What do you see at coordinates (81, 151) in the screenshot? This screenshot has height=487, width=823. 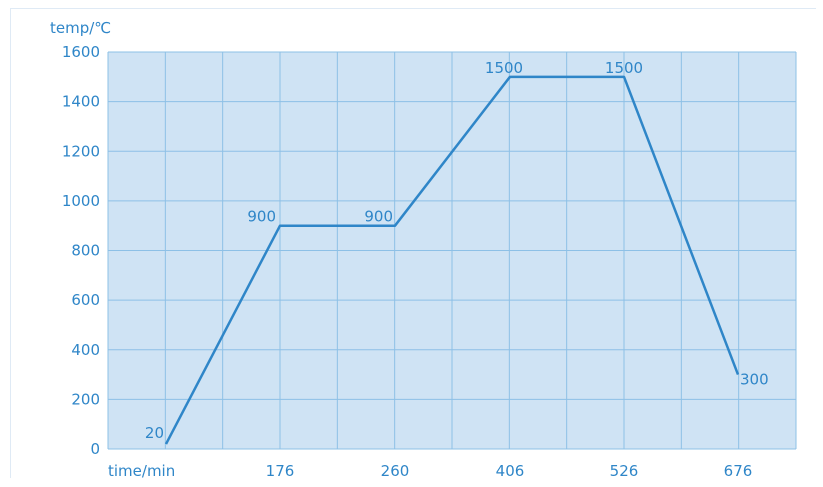 I see `y-tick-label: 1200` at bounding box center [81, 151].